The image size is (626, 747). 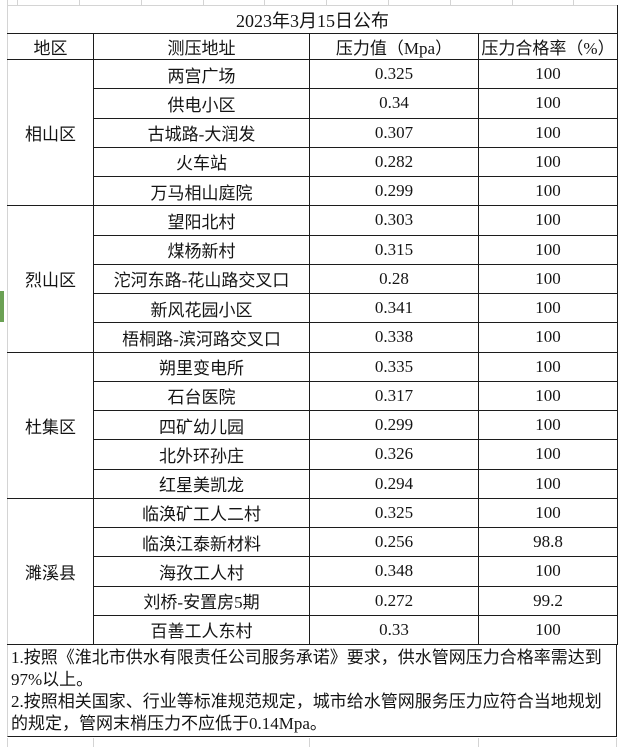 What do you see at coordinates (394, 337) in the screenshot?
I see `pressure-cell: 0.338` at bounding box center [394, 337].